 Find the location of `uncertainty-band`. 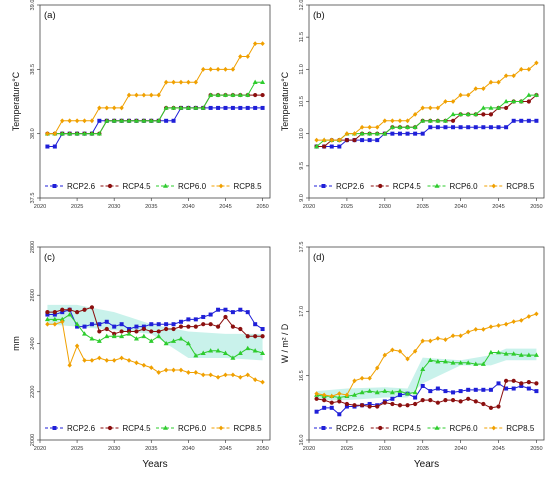

uncertainty-band is located at coordinates (155, 332).